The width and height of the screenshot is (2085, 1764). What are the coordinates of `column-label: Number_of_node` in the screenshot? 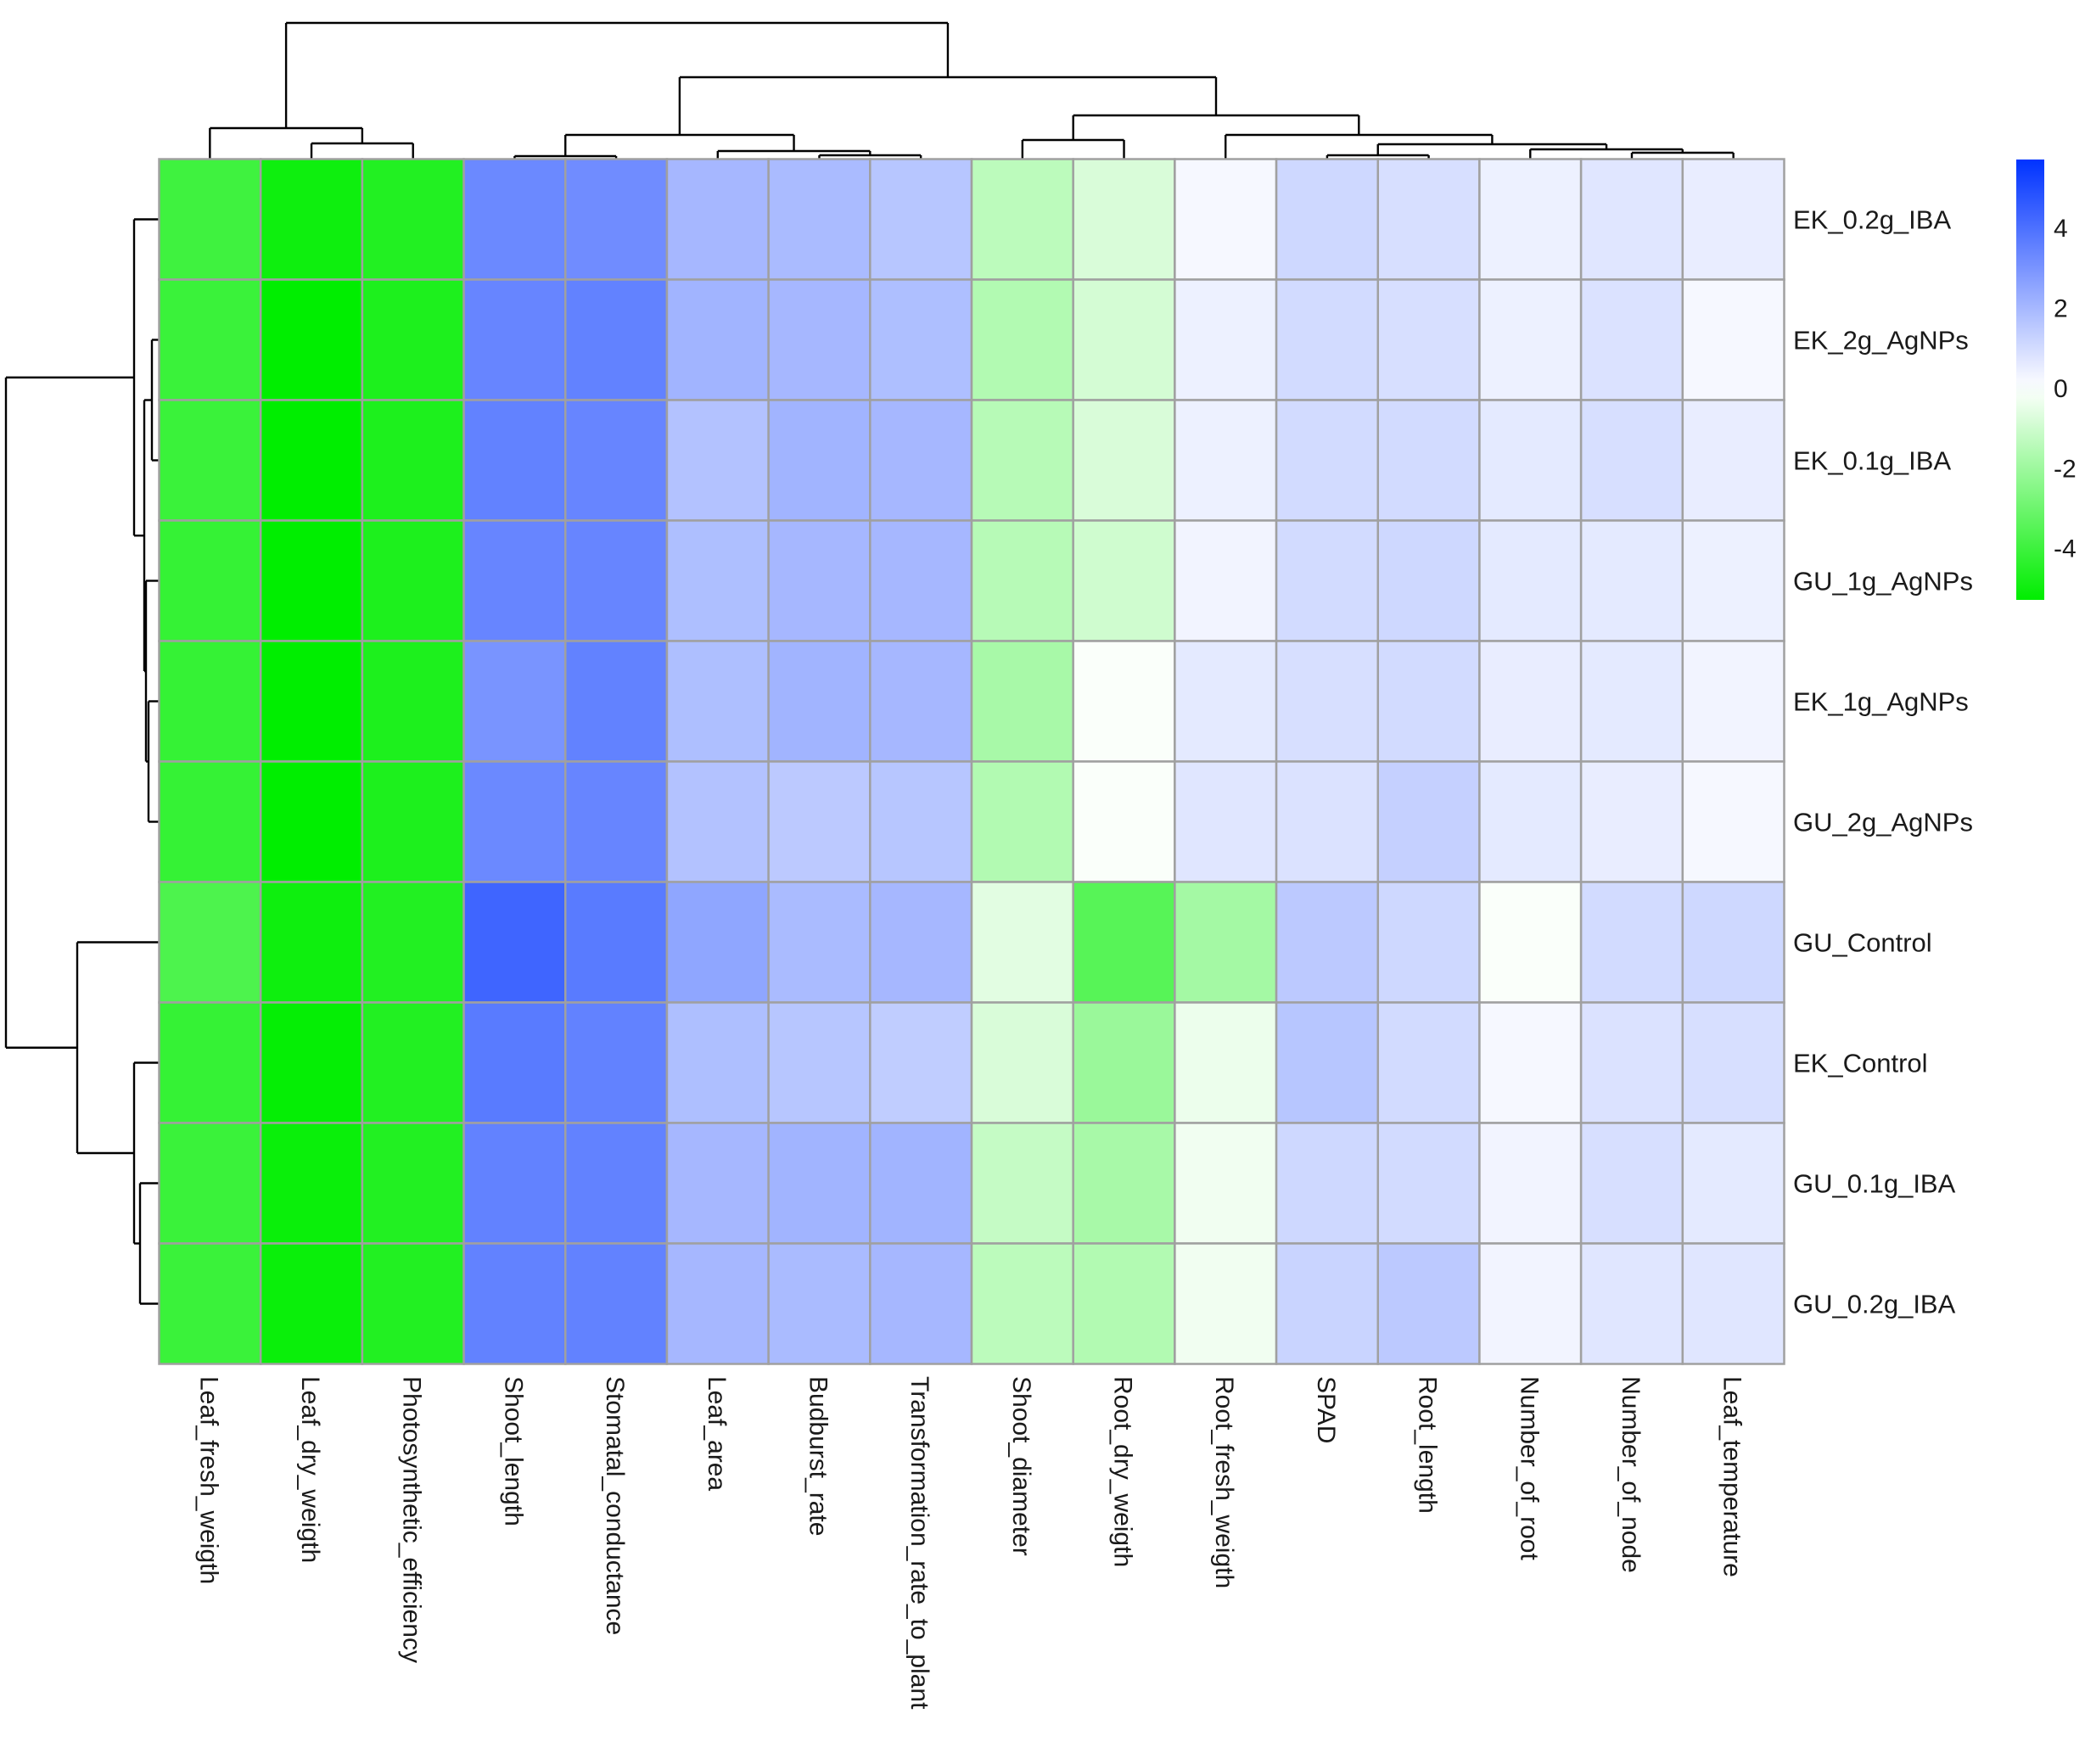 It's located at (1631, 1475).